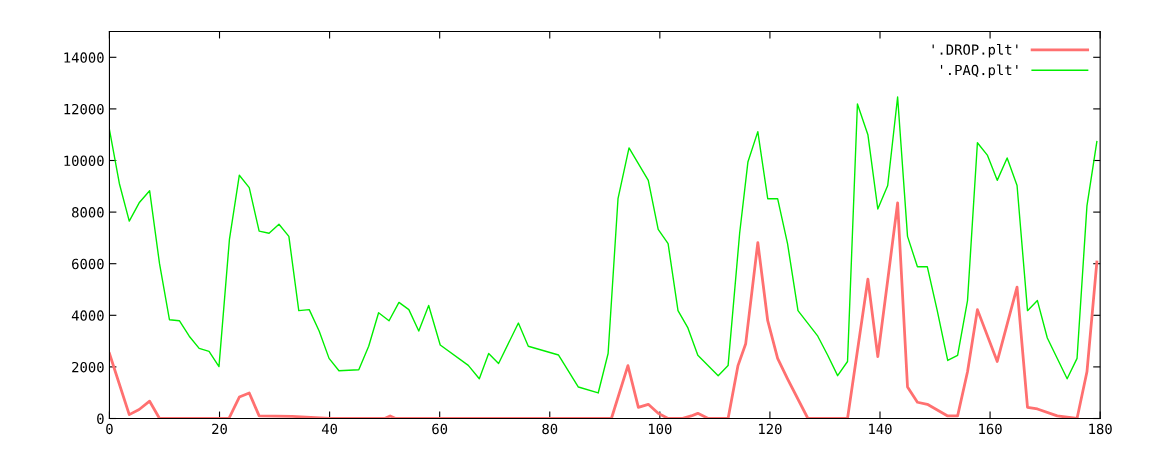 The height and width of the screenshot is (450, 1152). I want to click on x-tick-label: 160, so click(990, 429).